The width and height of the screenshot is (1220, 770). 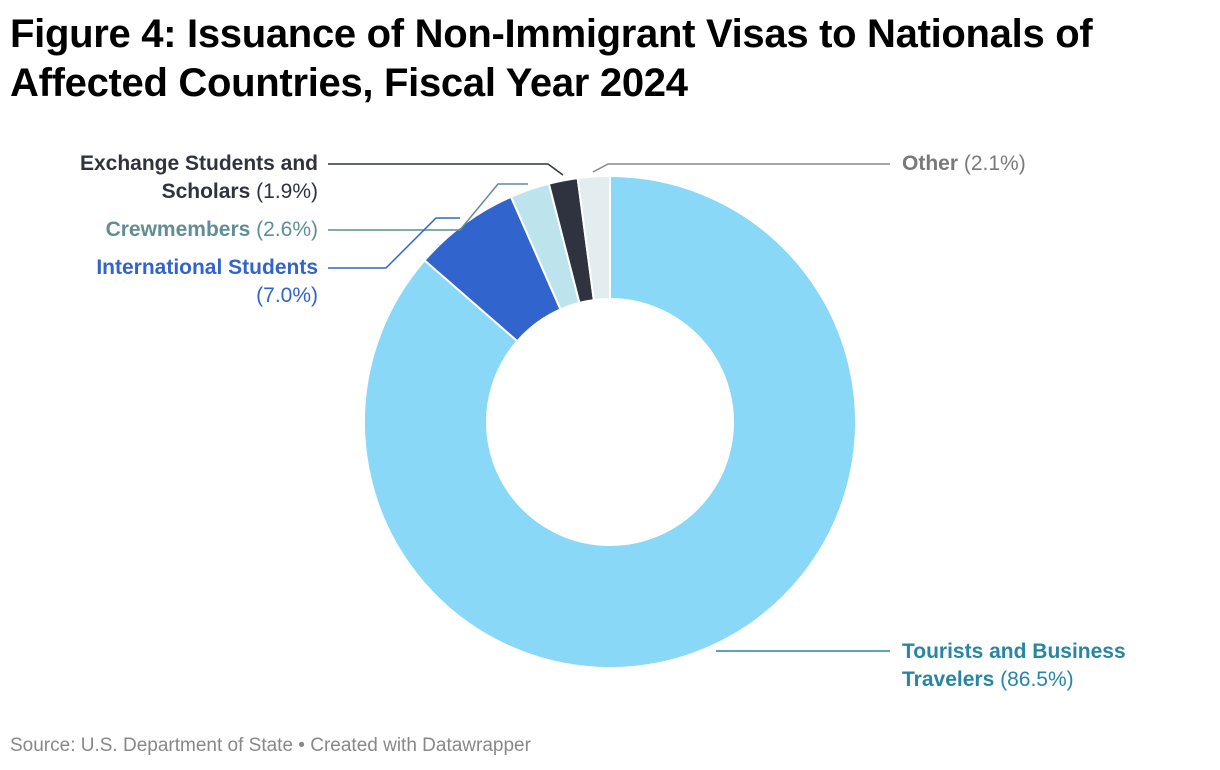 I want to click on leader-line-exchange, so click(x=446, y=169).